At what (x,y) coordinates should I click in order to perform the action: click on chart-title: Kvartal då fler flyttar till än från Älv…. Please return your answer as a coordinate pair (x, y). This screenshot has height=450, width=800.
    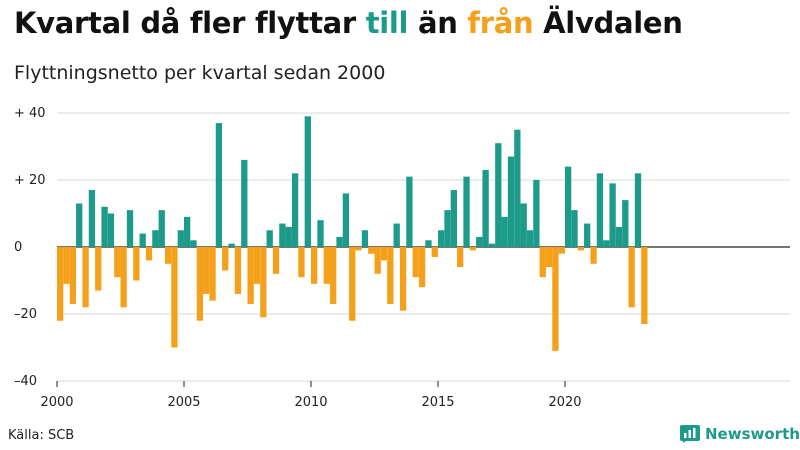
    Looking at the image, I should click on (348, 23).